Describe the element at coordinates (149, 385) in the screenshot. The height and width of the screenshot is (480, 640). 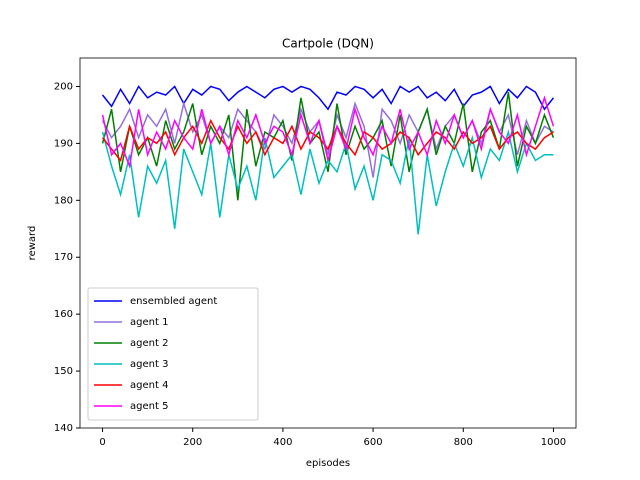
I see `legend-label: agent 4` at that location.